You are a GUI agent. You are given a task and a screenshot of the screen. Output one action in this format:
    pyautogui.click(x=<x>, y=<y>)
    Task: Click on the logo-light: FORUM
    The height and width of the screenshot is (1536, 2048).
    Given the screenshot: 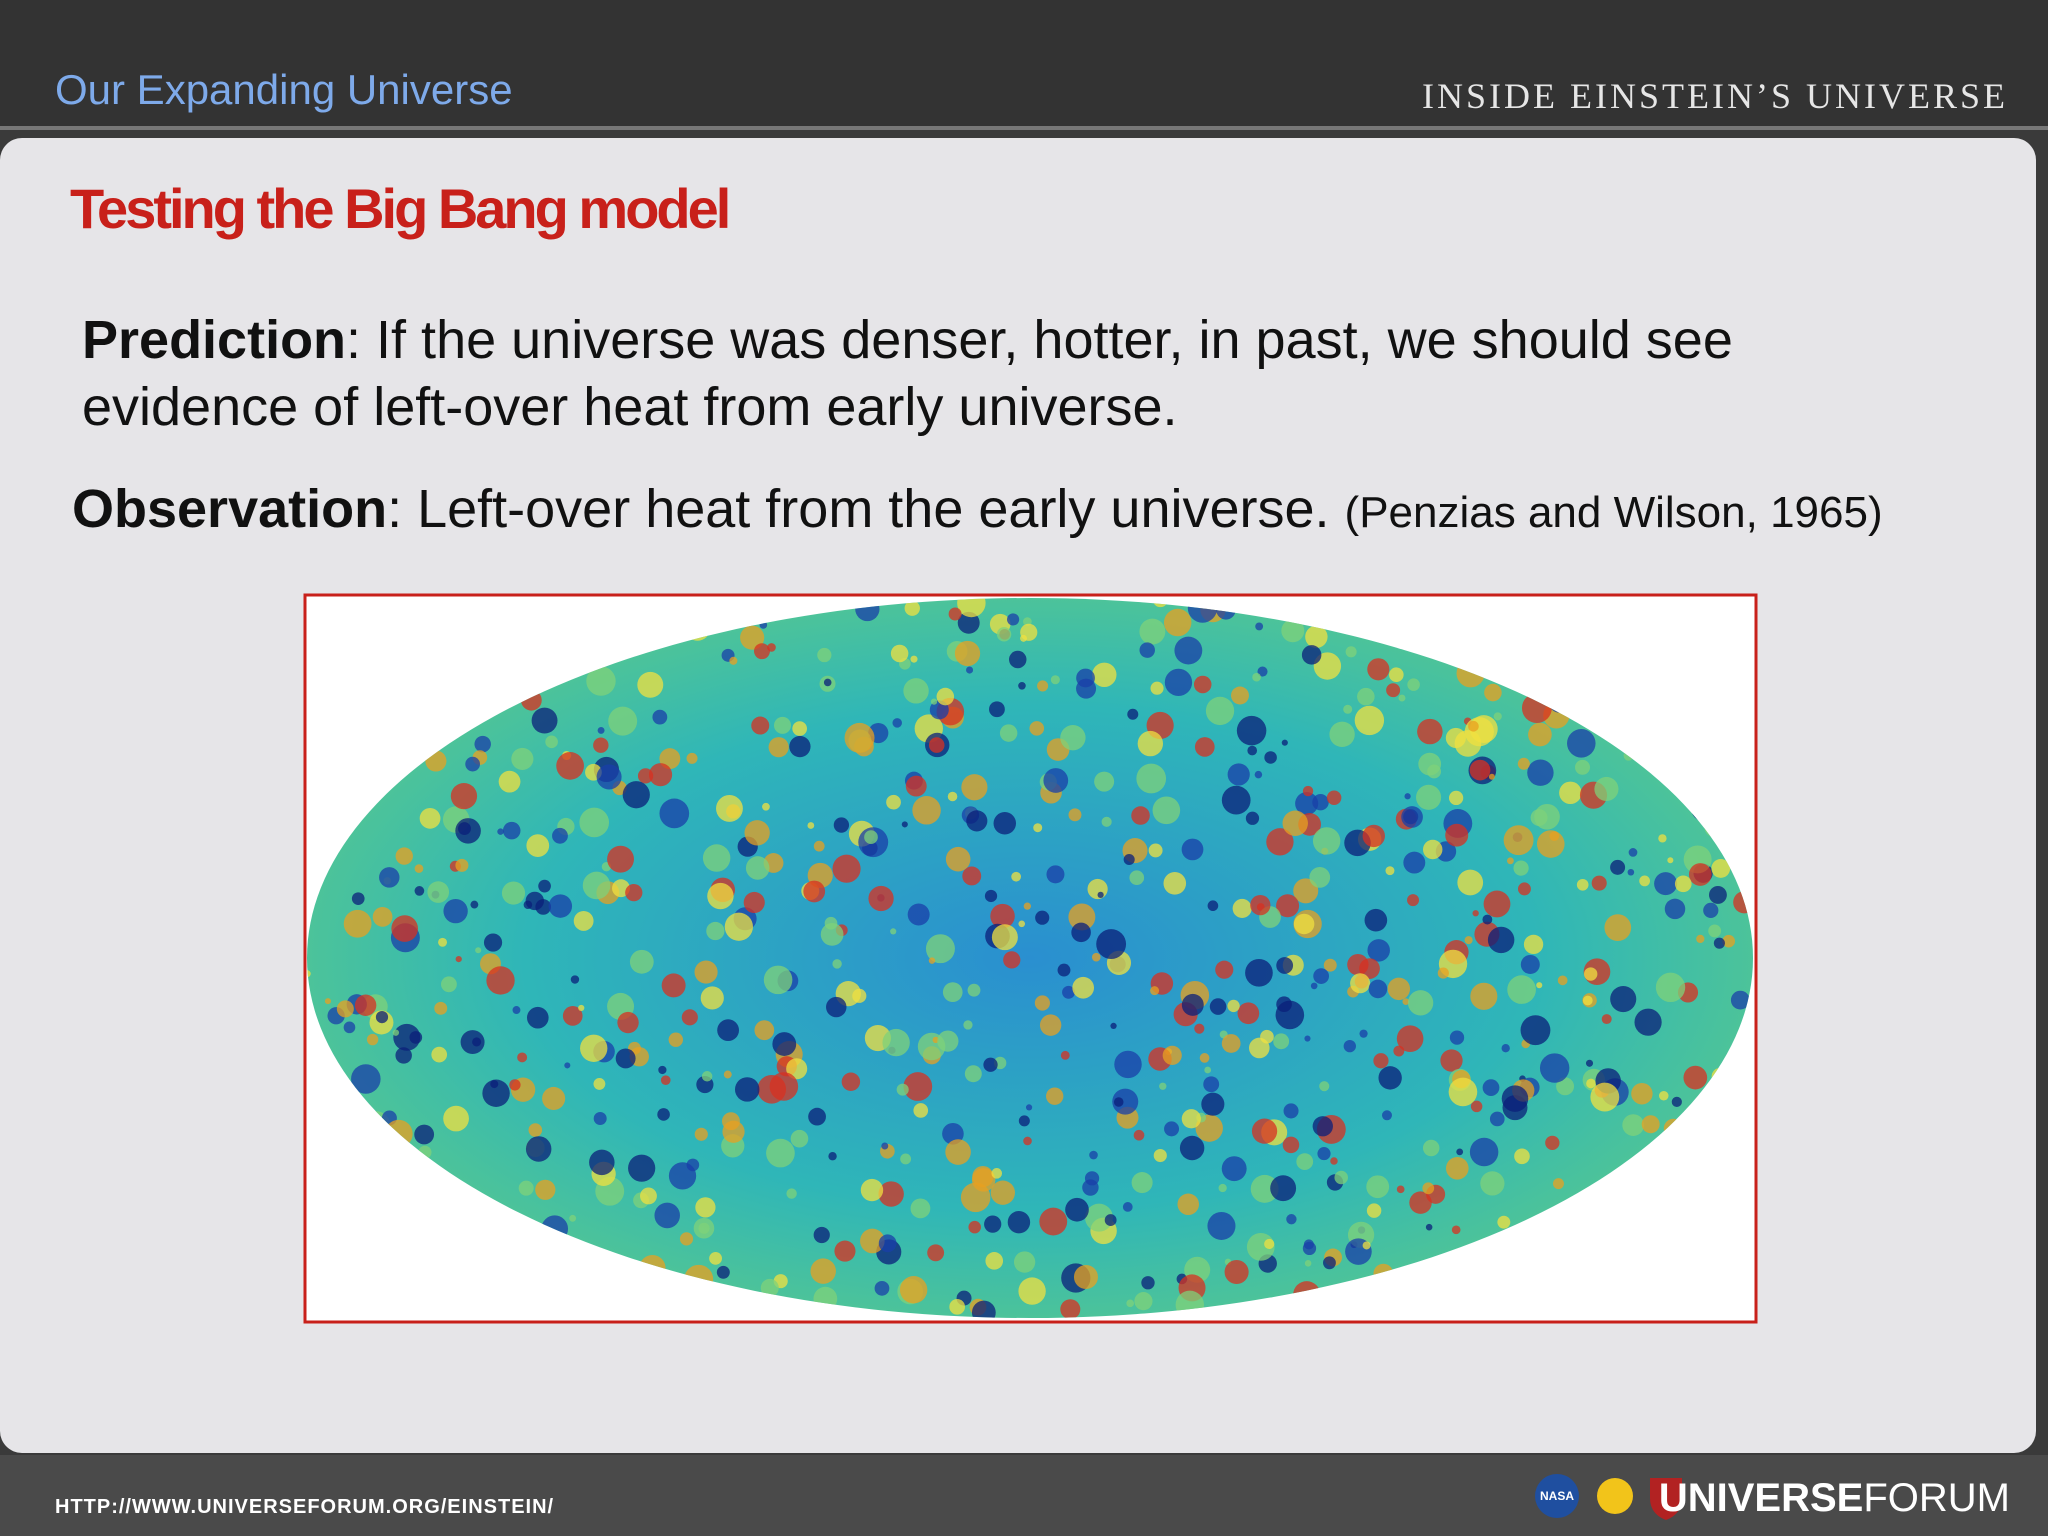 What is the action you would take?
    pyautogui.click(x=1936, y=1498)
    